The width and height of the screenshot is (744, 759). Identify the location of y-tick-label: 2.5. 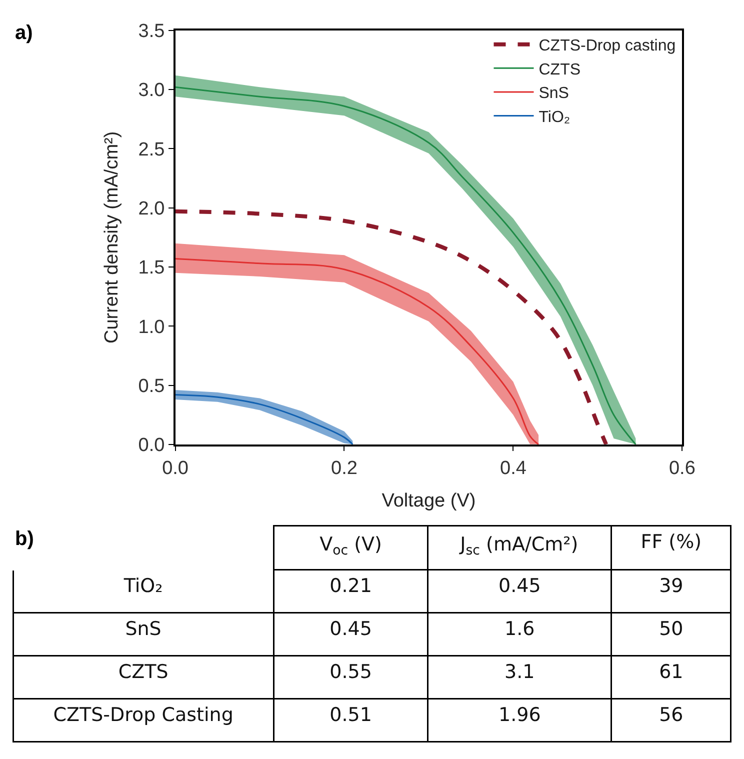
(151, 149).